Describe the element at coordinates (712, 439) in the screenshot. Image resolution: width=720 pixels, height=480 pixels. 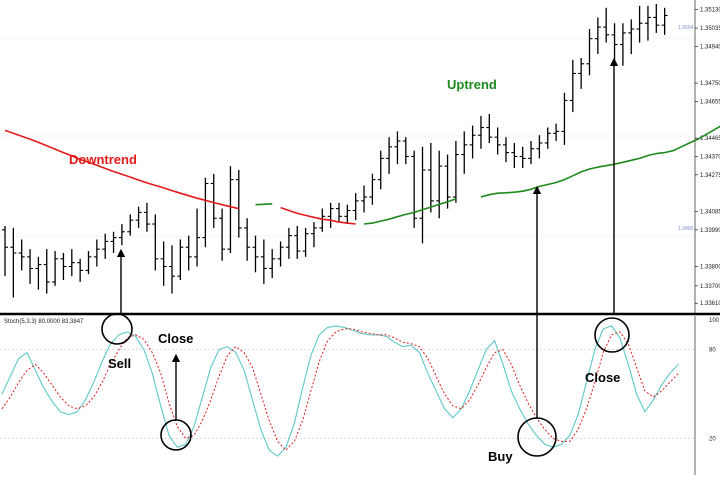
I see `stoch-y-tick-label: 20` at that location.